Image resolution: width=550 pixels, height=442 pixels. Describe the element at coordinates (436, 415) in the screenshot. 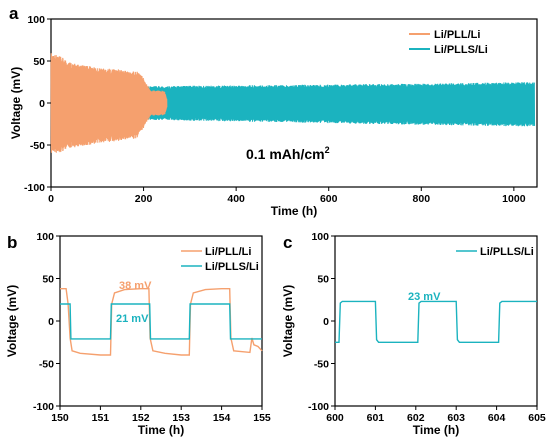

I see `panel-c-x-ticks: 600 601 602 603 604 605` at that location.